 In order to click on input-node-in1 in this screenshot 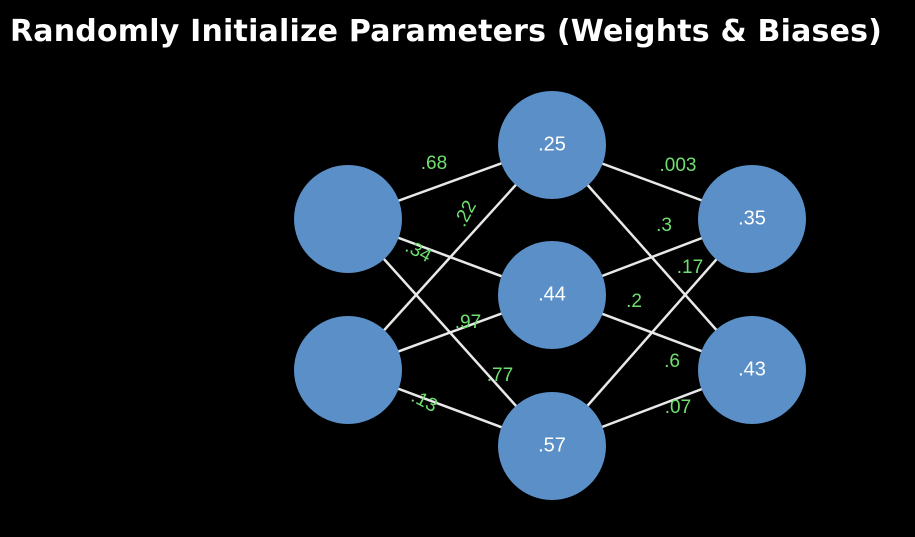, I will do `click(348, 219)`.